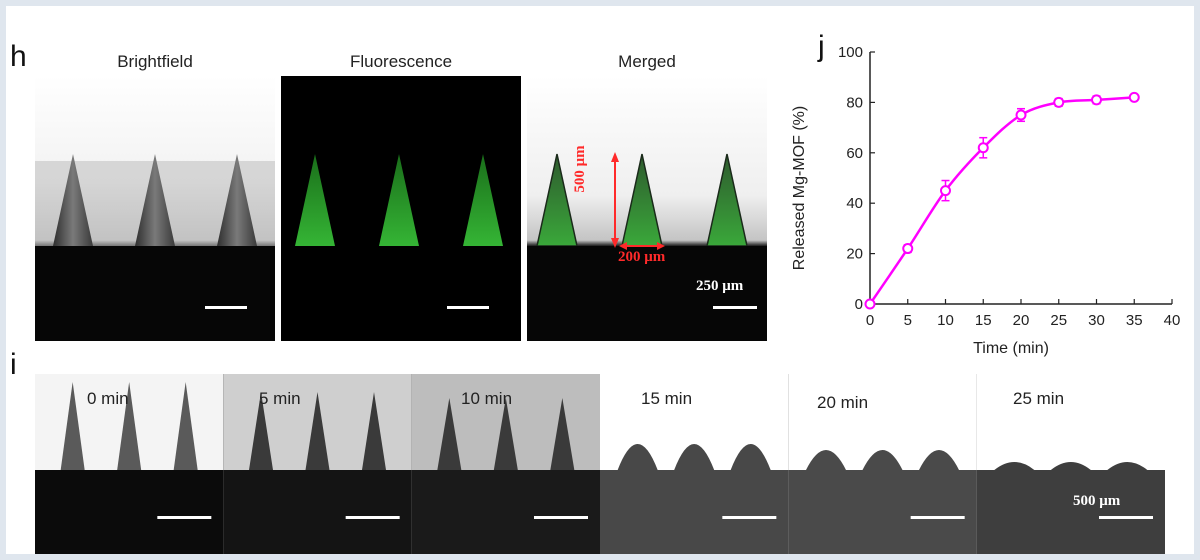 The width and height of the screenshot is (1200, 560). Describe the element at coordinates (486, 398) in the screenshot. I see `time-label: 10 min` at that location.